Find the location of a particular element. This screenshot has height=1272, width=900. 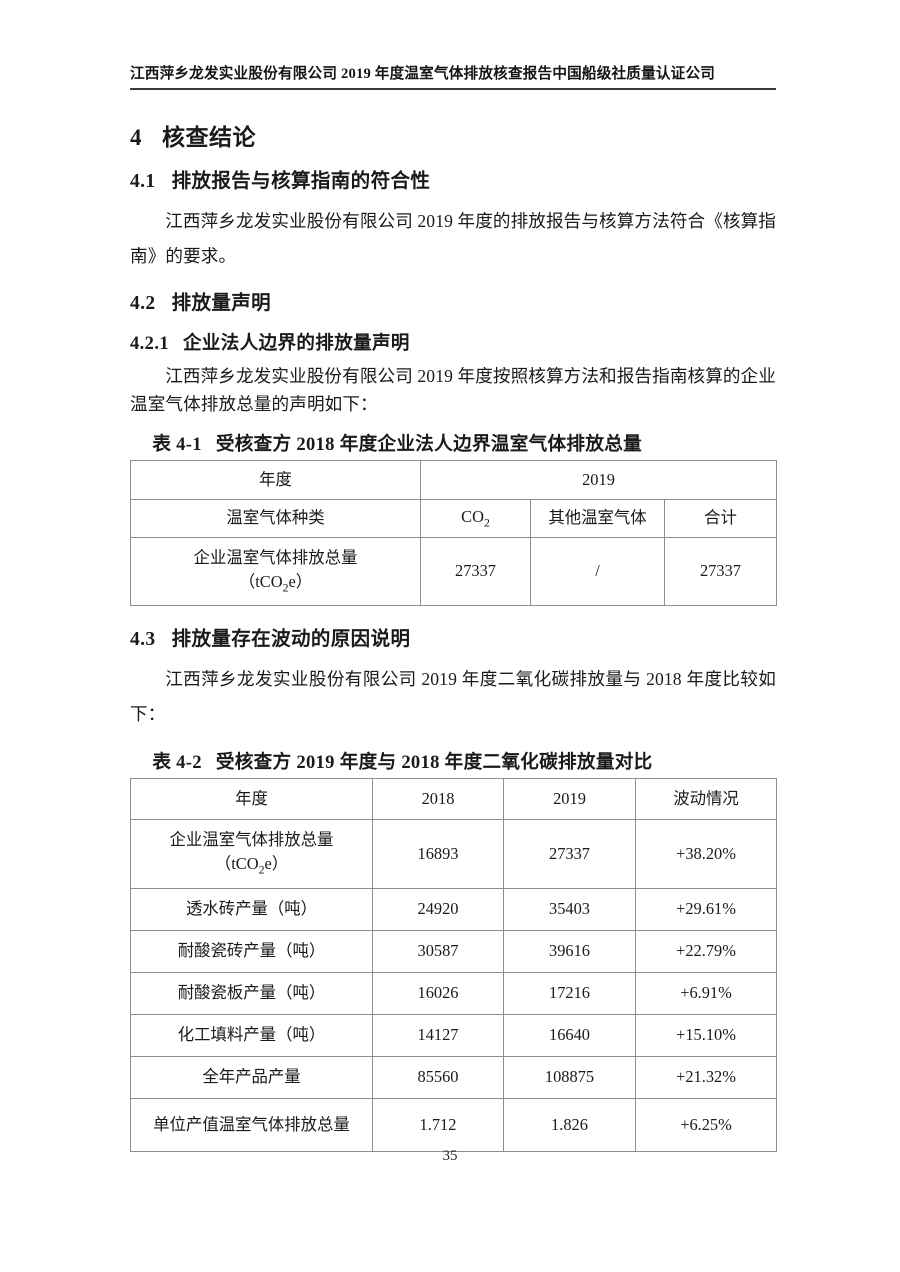

table-4-2-header-year: 年度 is located at coordinates (251, 798).